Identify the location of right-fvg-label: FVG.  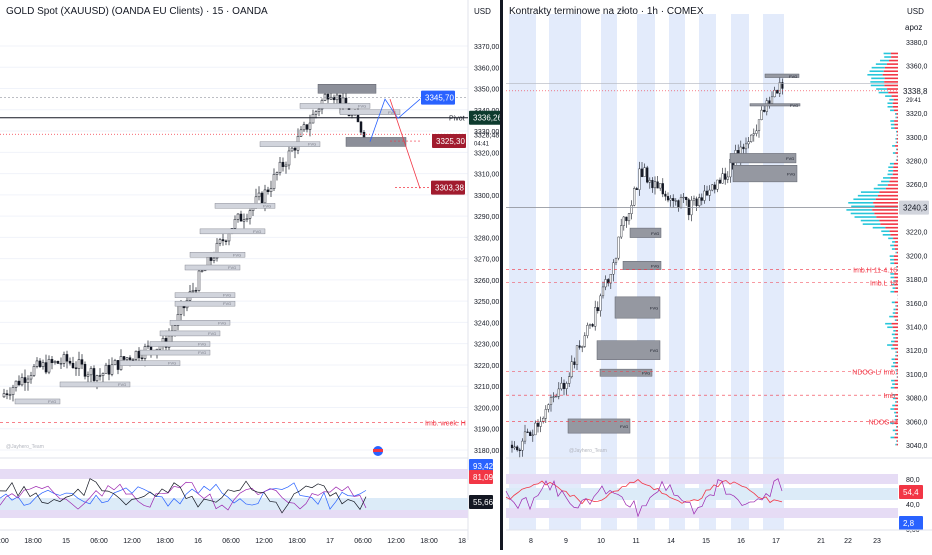
(624, 426).